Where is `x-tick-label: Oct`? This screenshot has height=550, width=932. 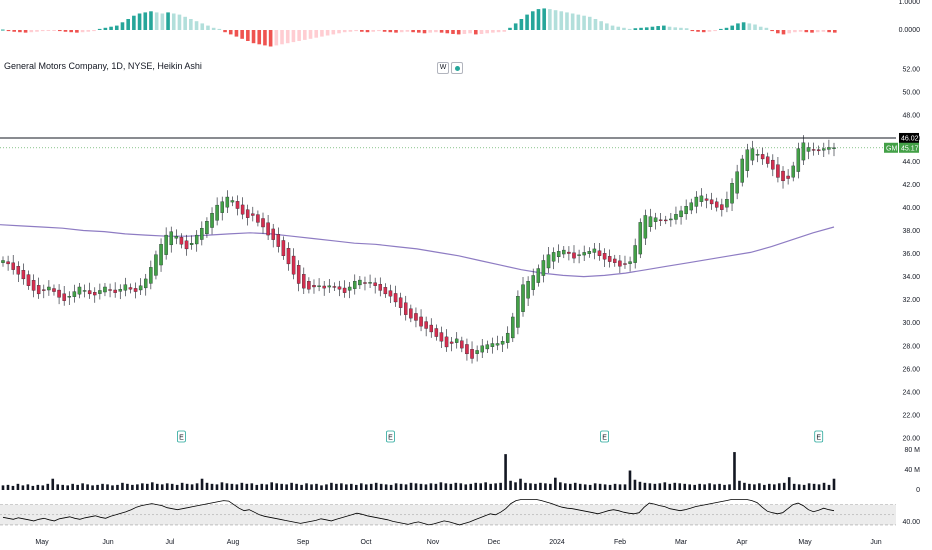
x-tick-label: Oct is located at coordinates (366, 542).